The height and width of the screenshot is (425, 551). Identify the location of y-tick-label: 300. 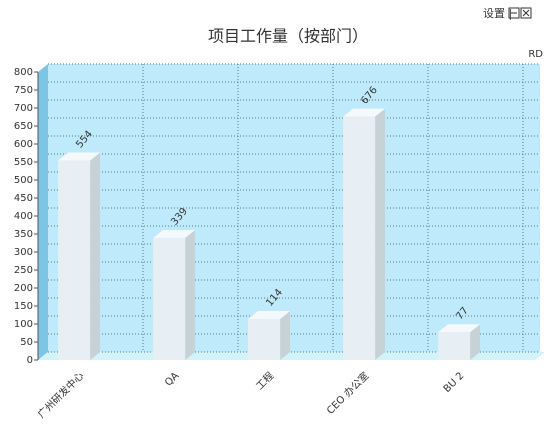
(23, 252).